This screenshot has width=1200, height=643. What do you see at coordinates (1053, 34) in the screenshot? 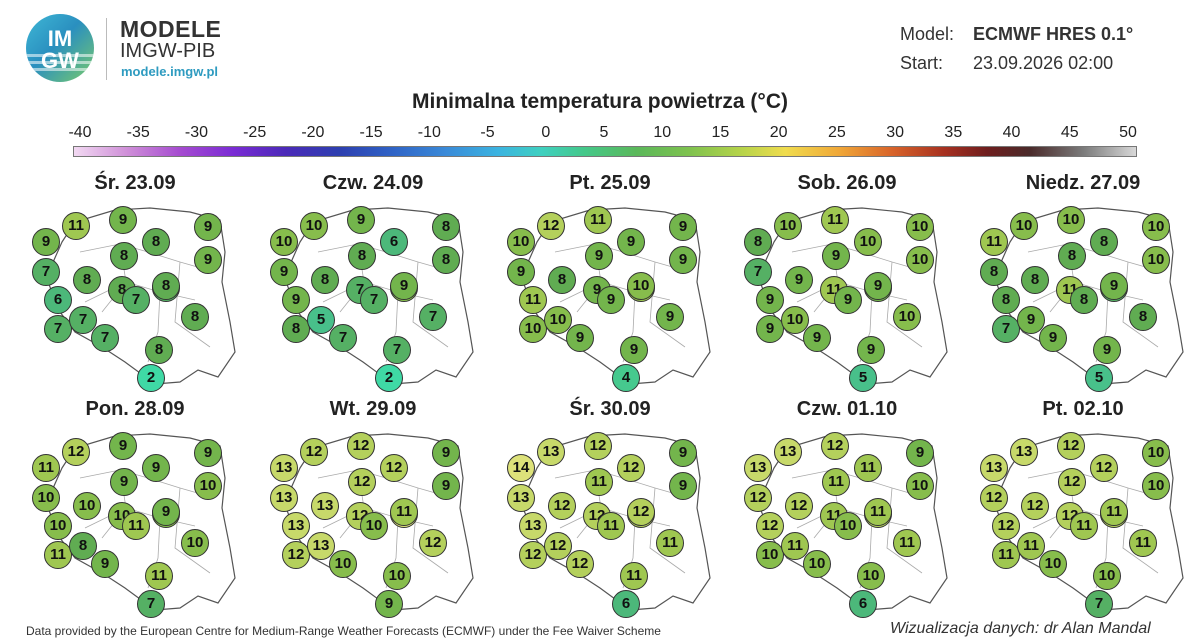
I see `model-value: ECMWF HRES 0.1°` at bounding box center [1053, 34].